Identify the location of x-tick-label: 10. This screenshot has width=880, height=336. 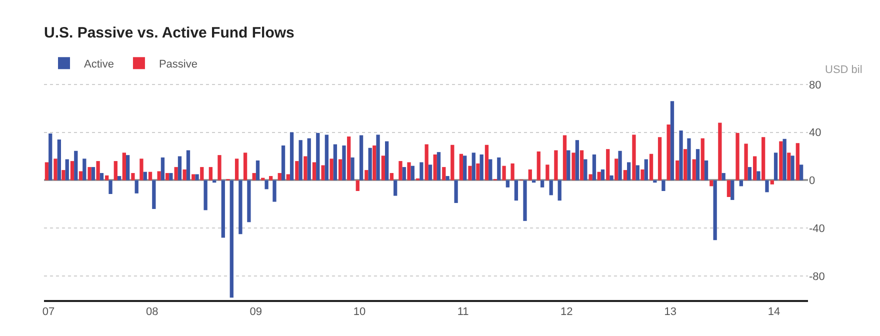
(359, 312).